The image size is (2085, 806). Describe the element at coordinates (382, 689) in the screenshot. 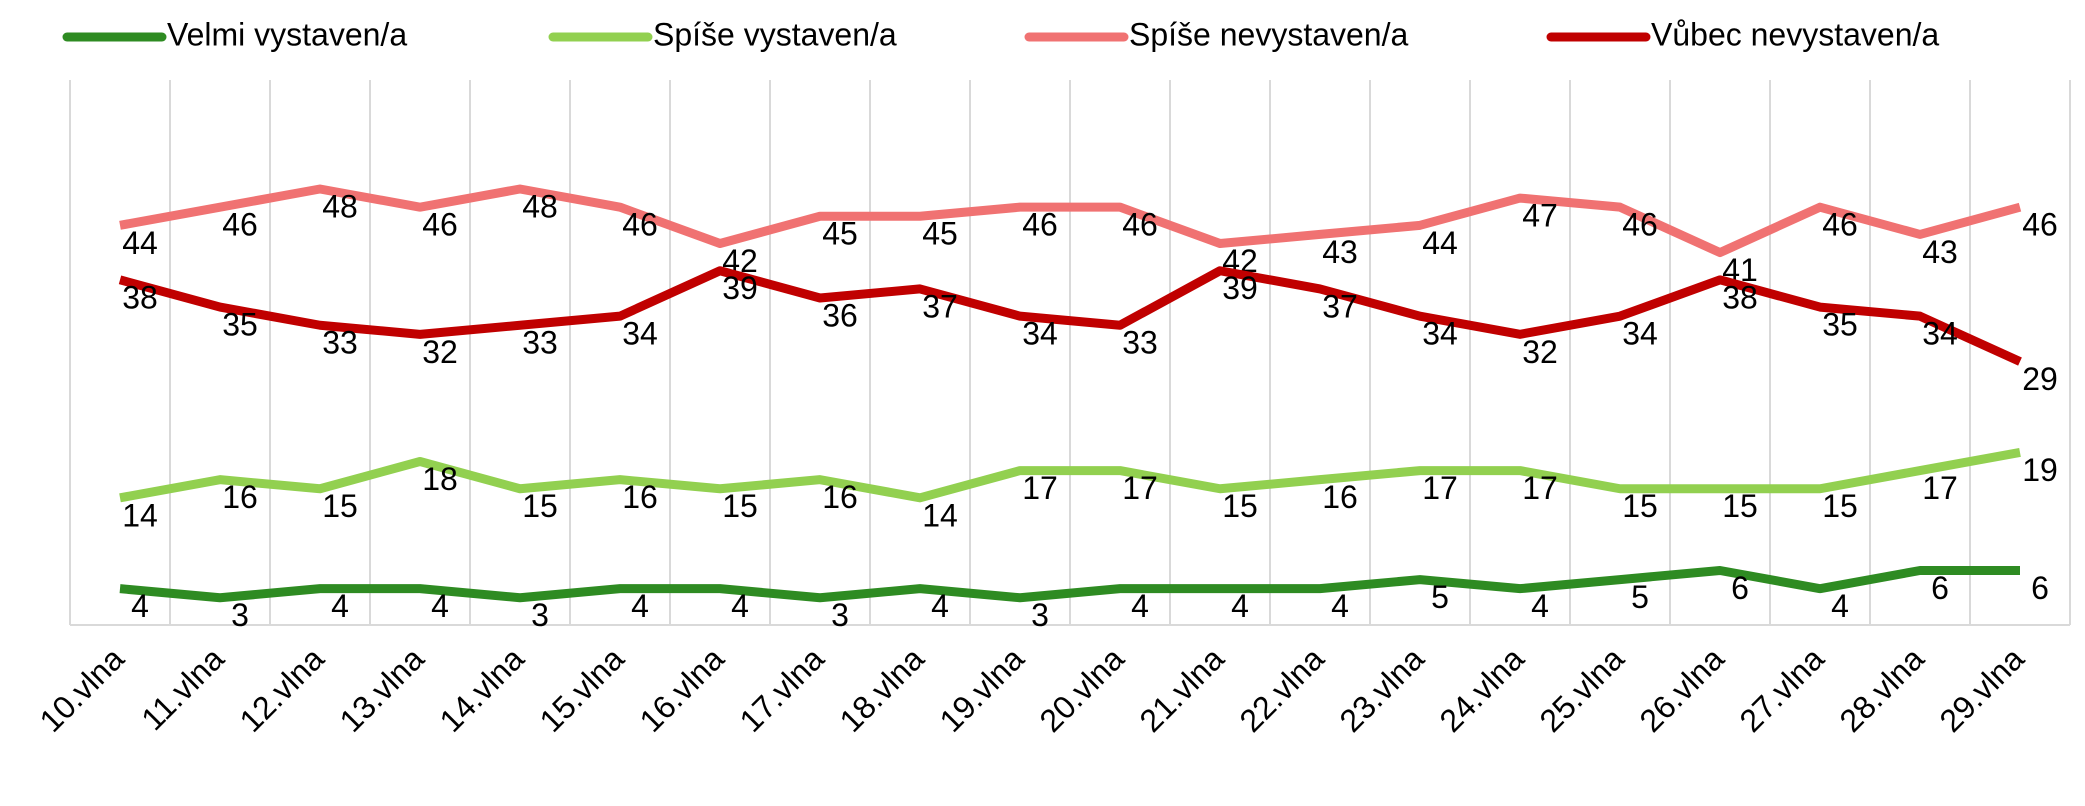

I see `x-tick-label: 13.vlna` at that location.